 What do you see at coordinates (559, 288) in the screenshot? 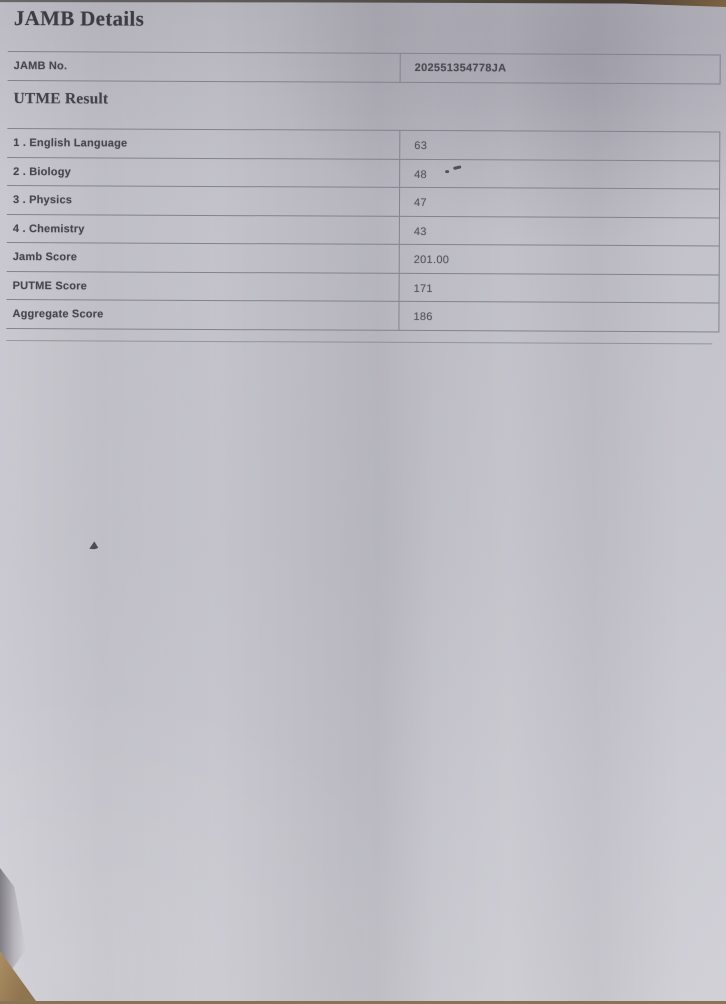
I see `row-value-cell: 171` at bounding box center [559, 288].